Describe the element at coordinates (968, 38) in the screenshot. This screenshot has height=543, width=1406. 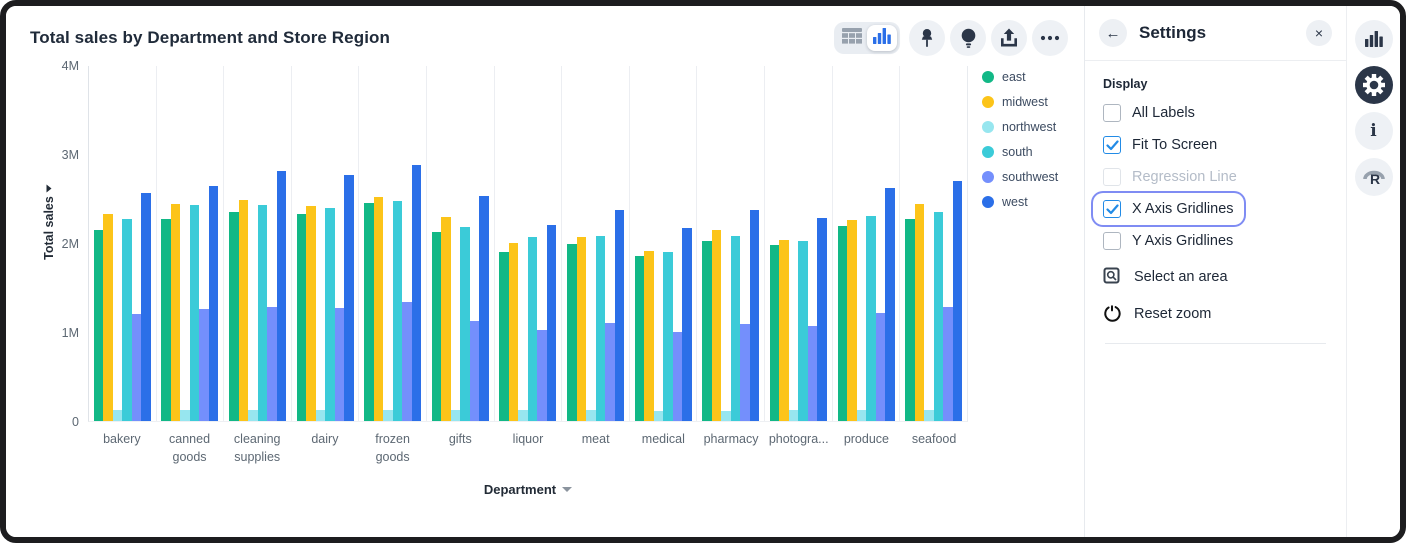
I see `lightbulb-button` at that location.